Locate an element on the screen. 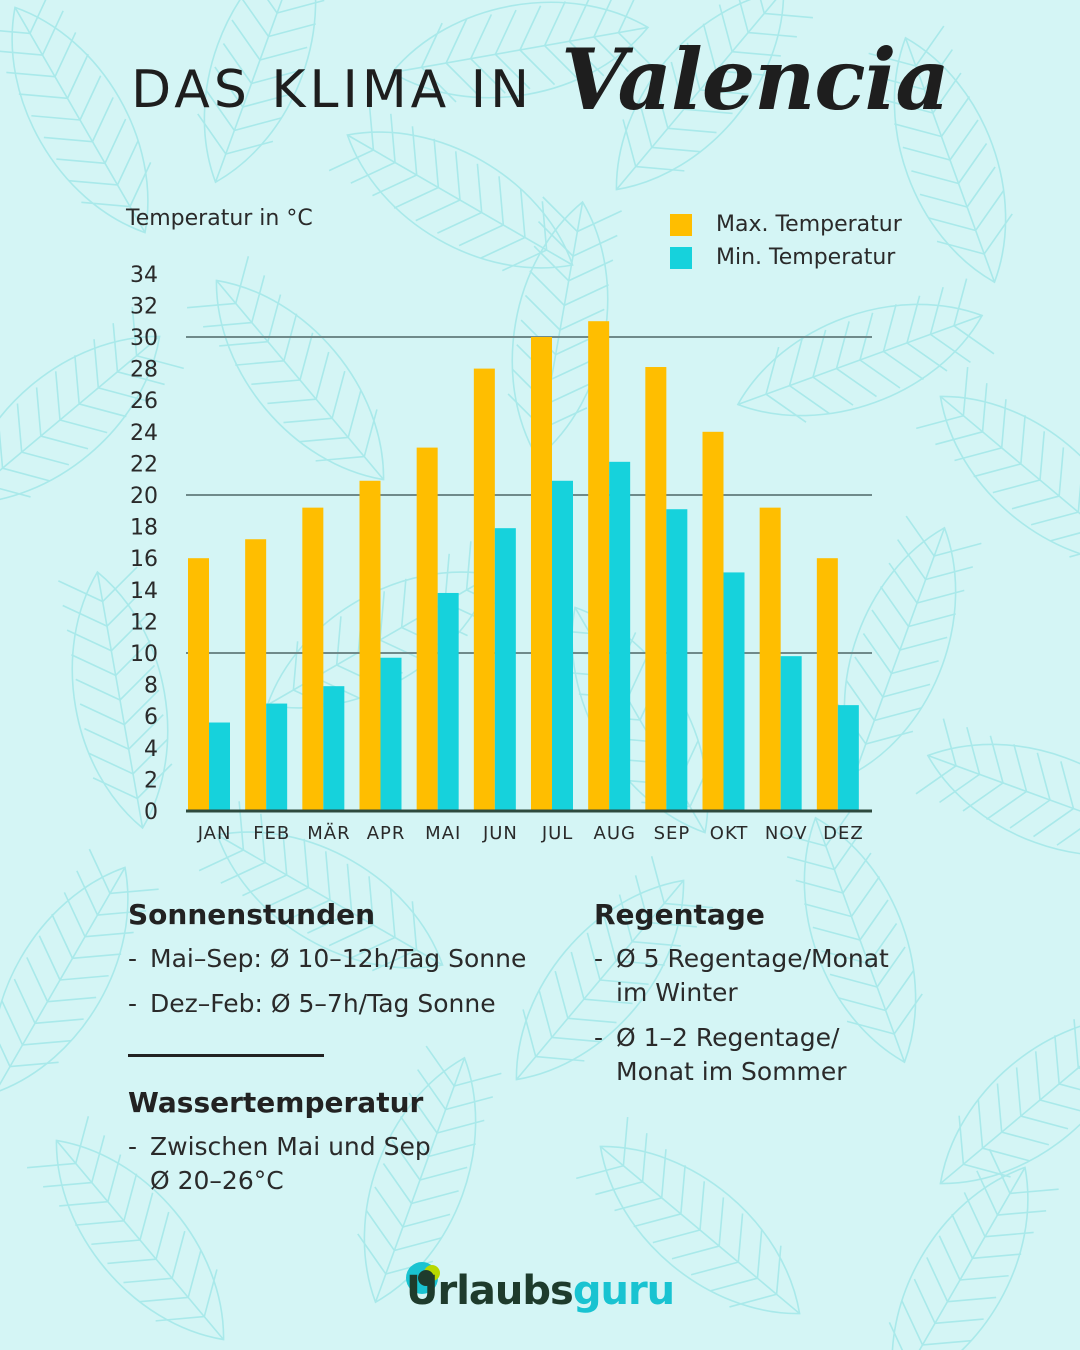  legend-item-max: Max. Temperatur is located at coordinates (786, 224).